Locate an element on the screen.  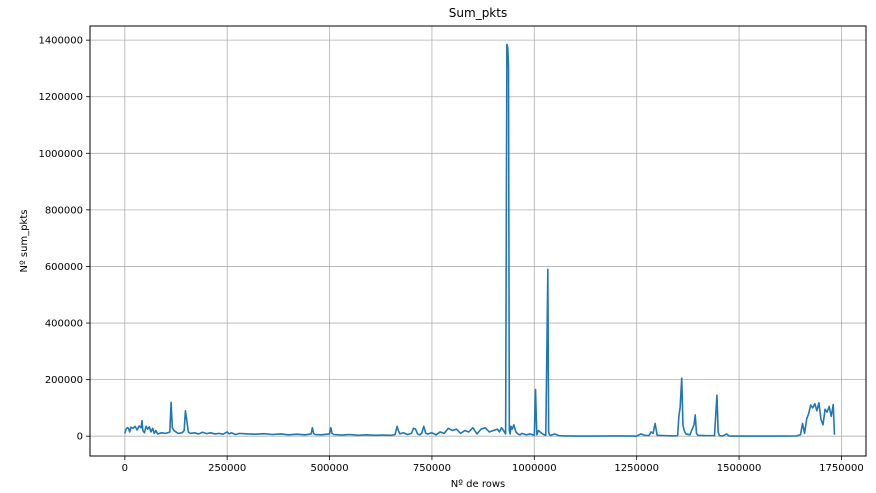
x-tick-label: 1250000 is located at coordinates (636, 468).